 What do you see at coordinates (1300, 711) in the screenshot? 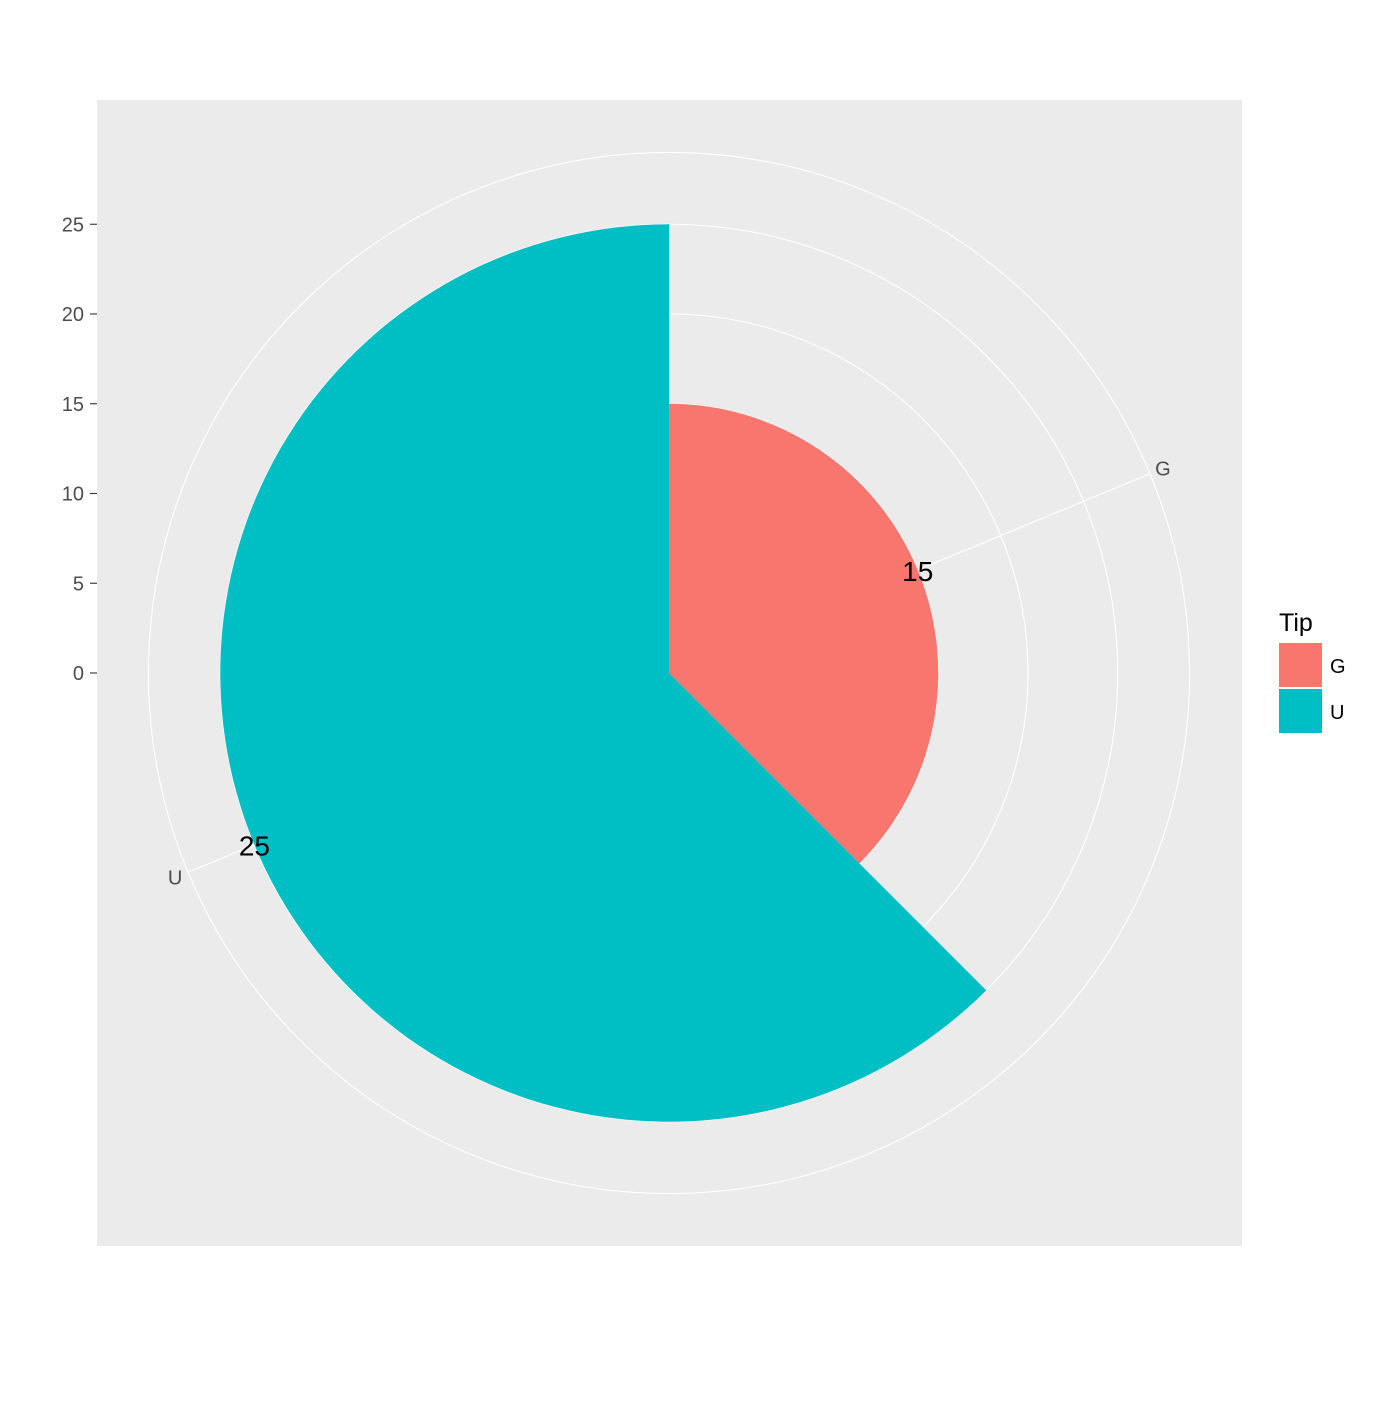
I see `legend-key-u` at bounding box center [1300, 711].